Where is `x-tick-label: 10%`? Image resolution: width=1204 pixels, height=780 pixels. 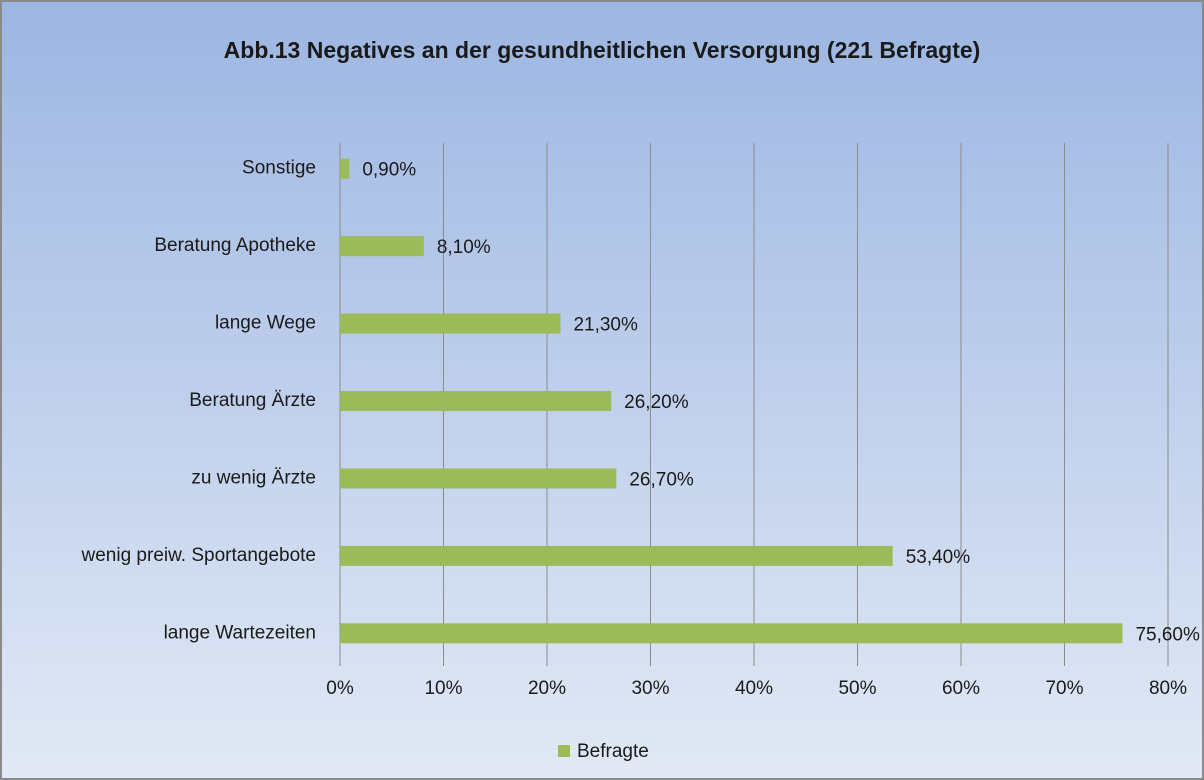 x-tick-label: 10% is located at coordinates (443, 688).